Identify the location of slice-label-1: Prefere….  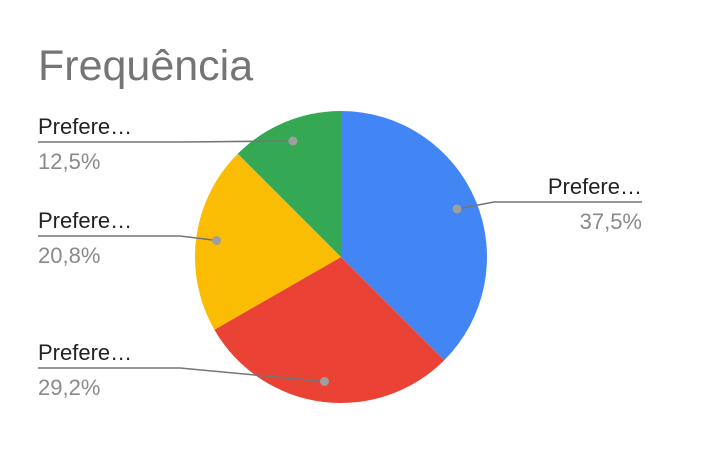
(595, 186).